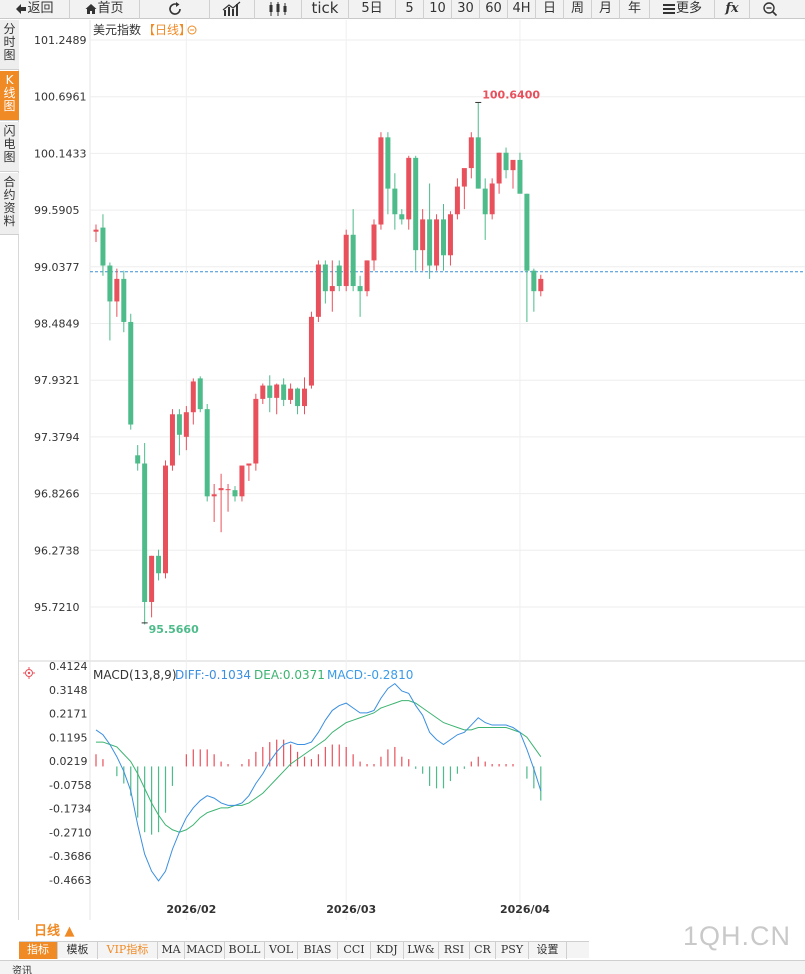 Image resolution: width=805 pixels, height=974 pixels. Describe the element at coordinates (606, 9) in the screenshot. I see `period-month-button: 月` at that location.